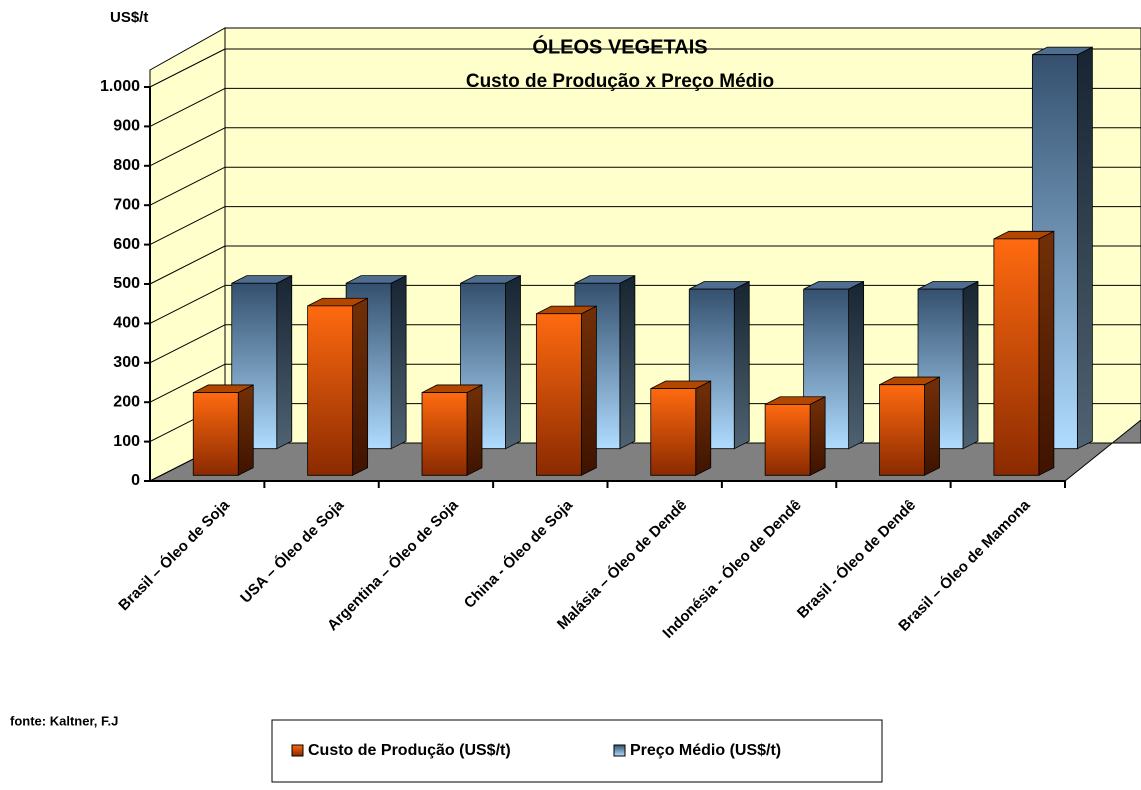 Image resolution: width=1141 pixels, height=790 pixels. Describe the element at coordinates (135, 480) in the screenshot. I see `y-tick-label: 0` at that location.